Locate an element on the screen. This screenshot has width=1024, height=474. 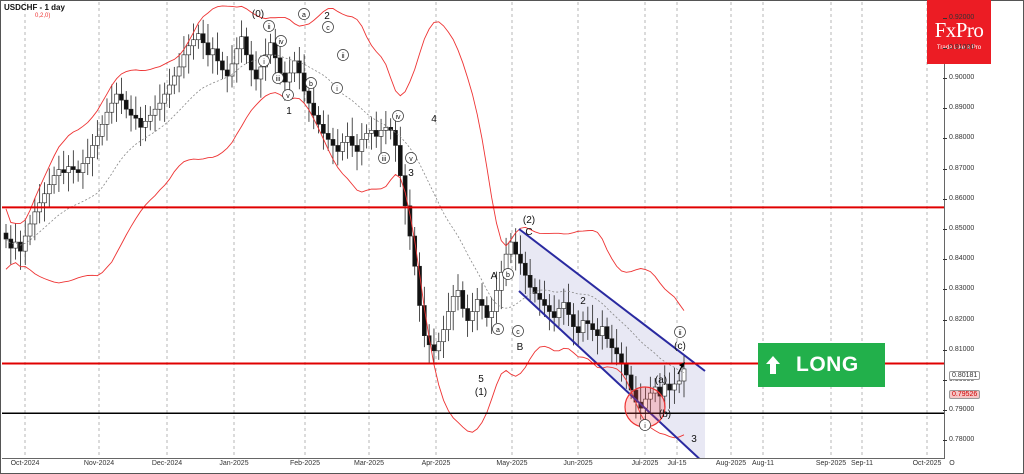
price-tick: 0.79000 is located at coordinates (958, 410).